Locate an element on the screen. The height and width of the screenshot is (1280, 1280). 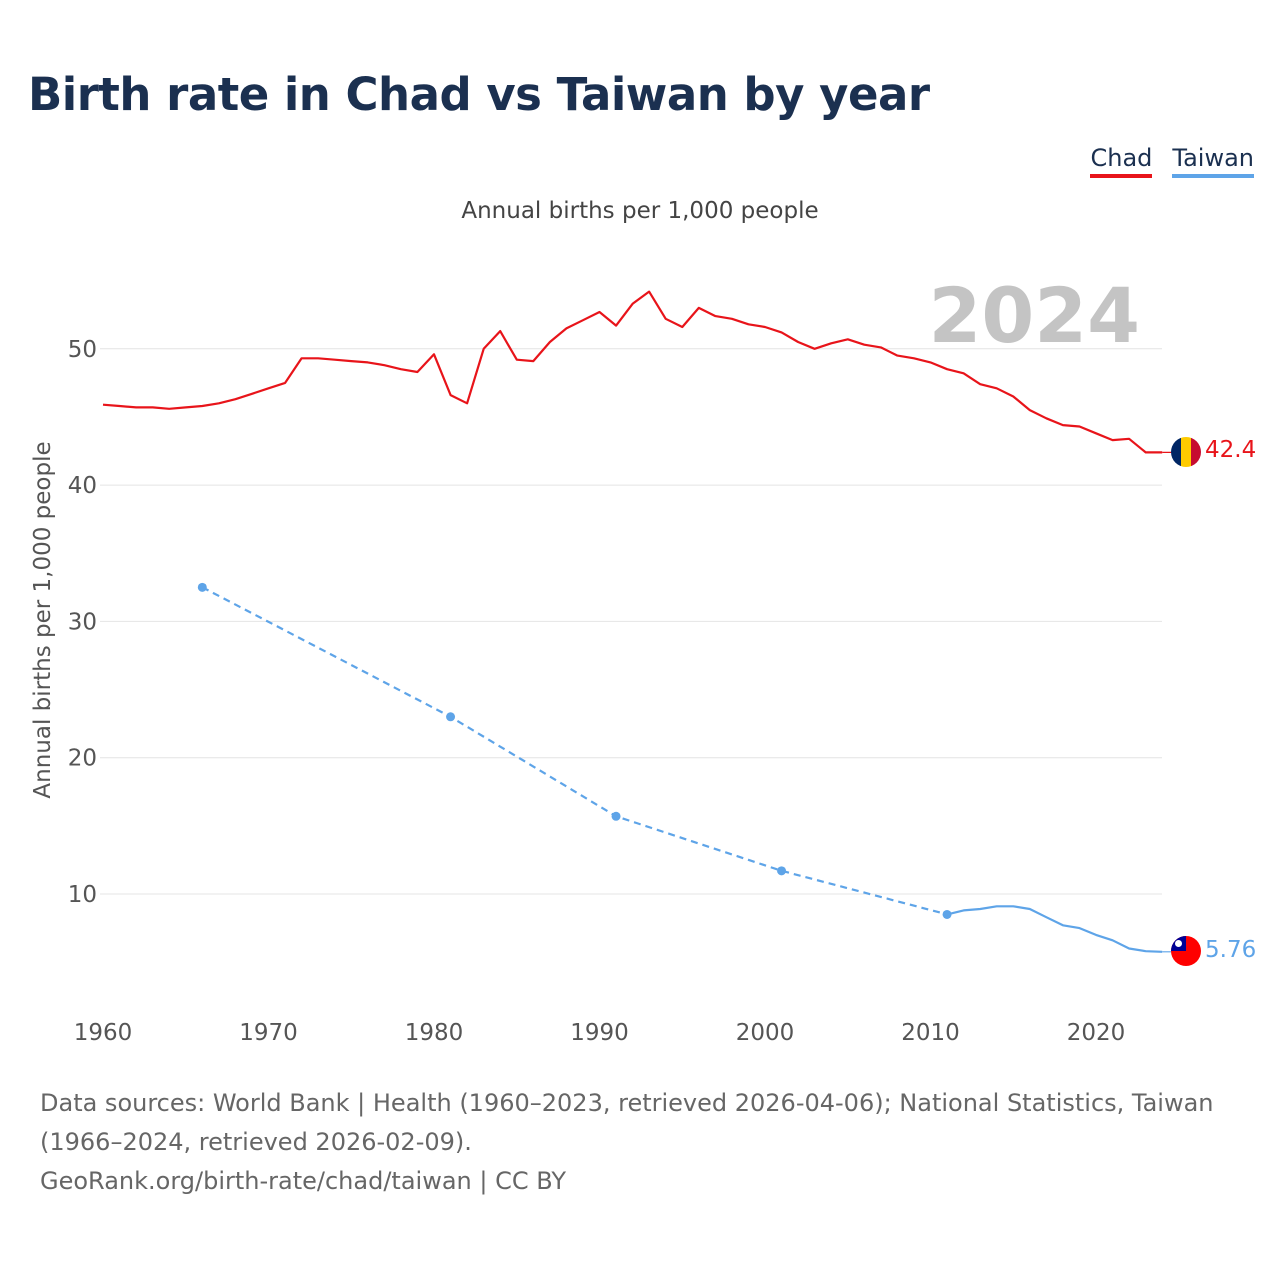
x-axis-ticks: 1960 1970 1980 1990 2000 2010 2020 is located at coordinates (600, 1033).